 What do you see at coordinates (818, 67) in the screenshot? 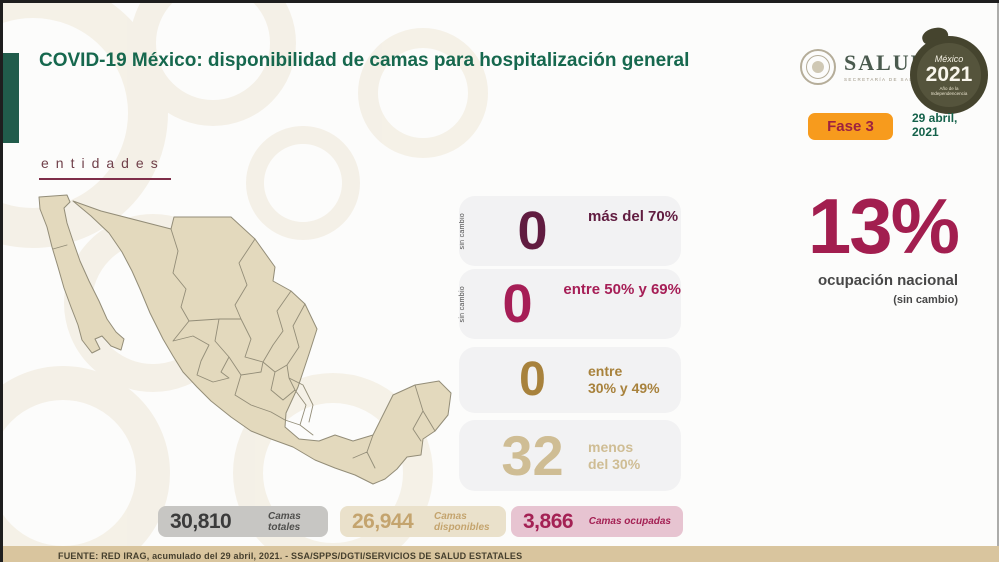
I see `salud-seal-icon` at bounding box center [818, 67].